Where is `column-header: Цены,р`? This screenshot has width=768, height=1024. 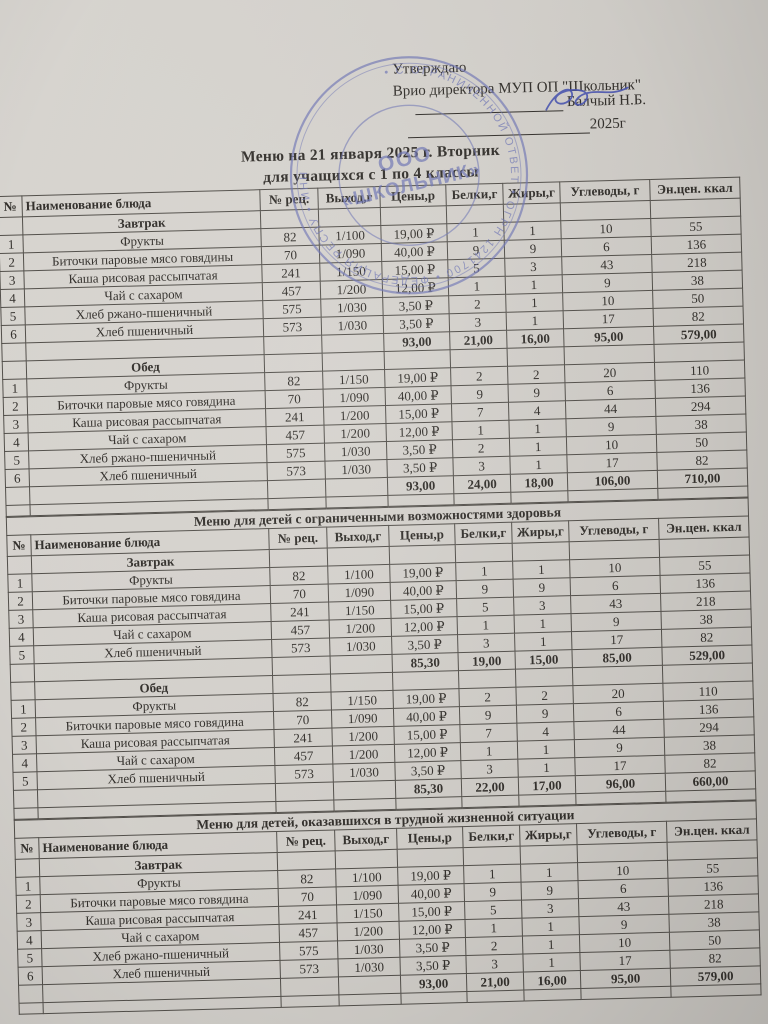 column-header: Цены,р is located at coordinates (422, 535).